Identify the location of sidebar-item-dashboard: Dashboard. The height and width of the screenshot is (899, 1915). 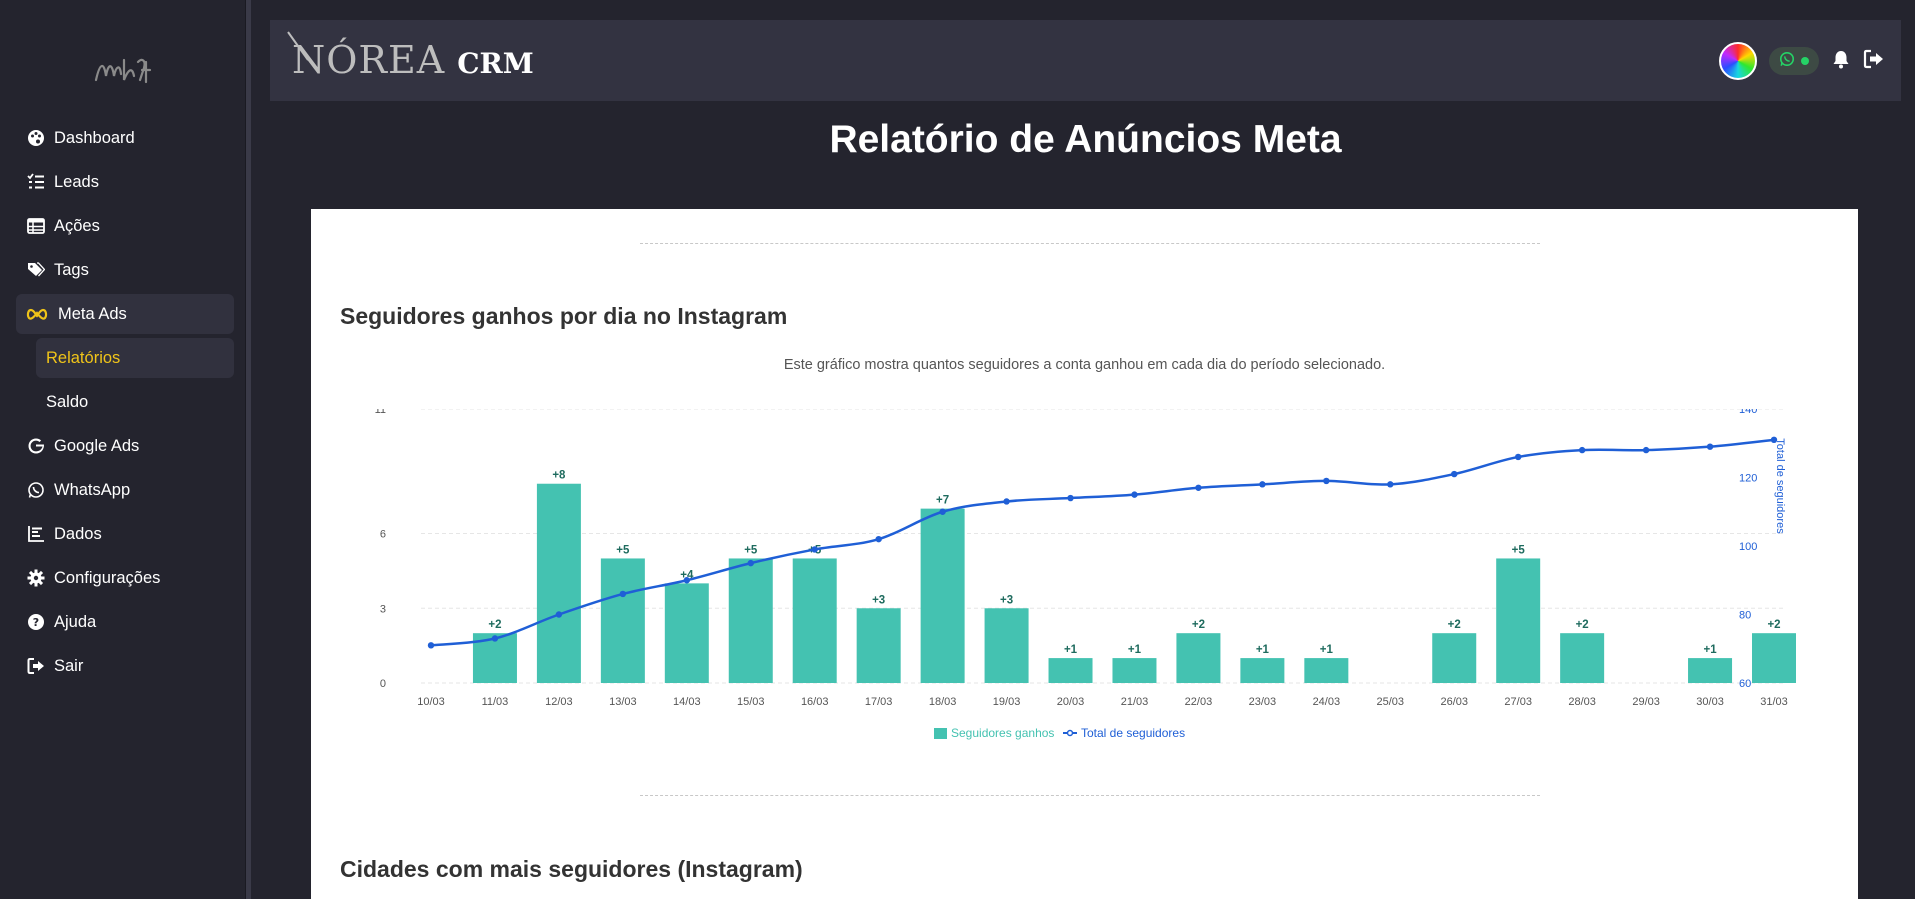
(125, 138).